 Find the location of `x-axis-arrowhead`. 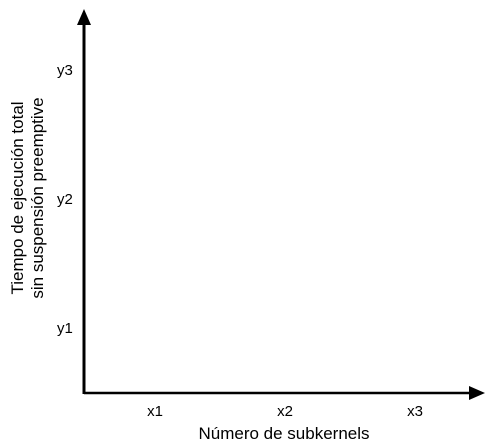

x-axis-arrowhead is located at coordinates (477, 393).